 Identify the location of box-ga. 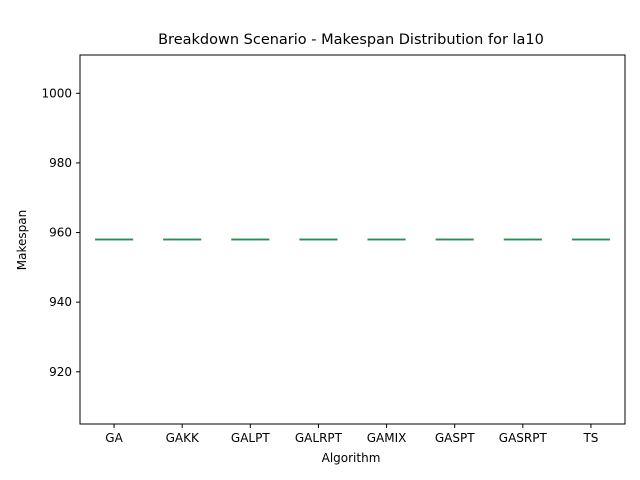
(114, 239).